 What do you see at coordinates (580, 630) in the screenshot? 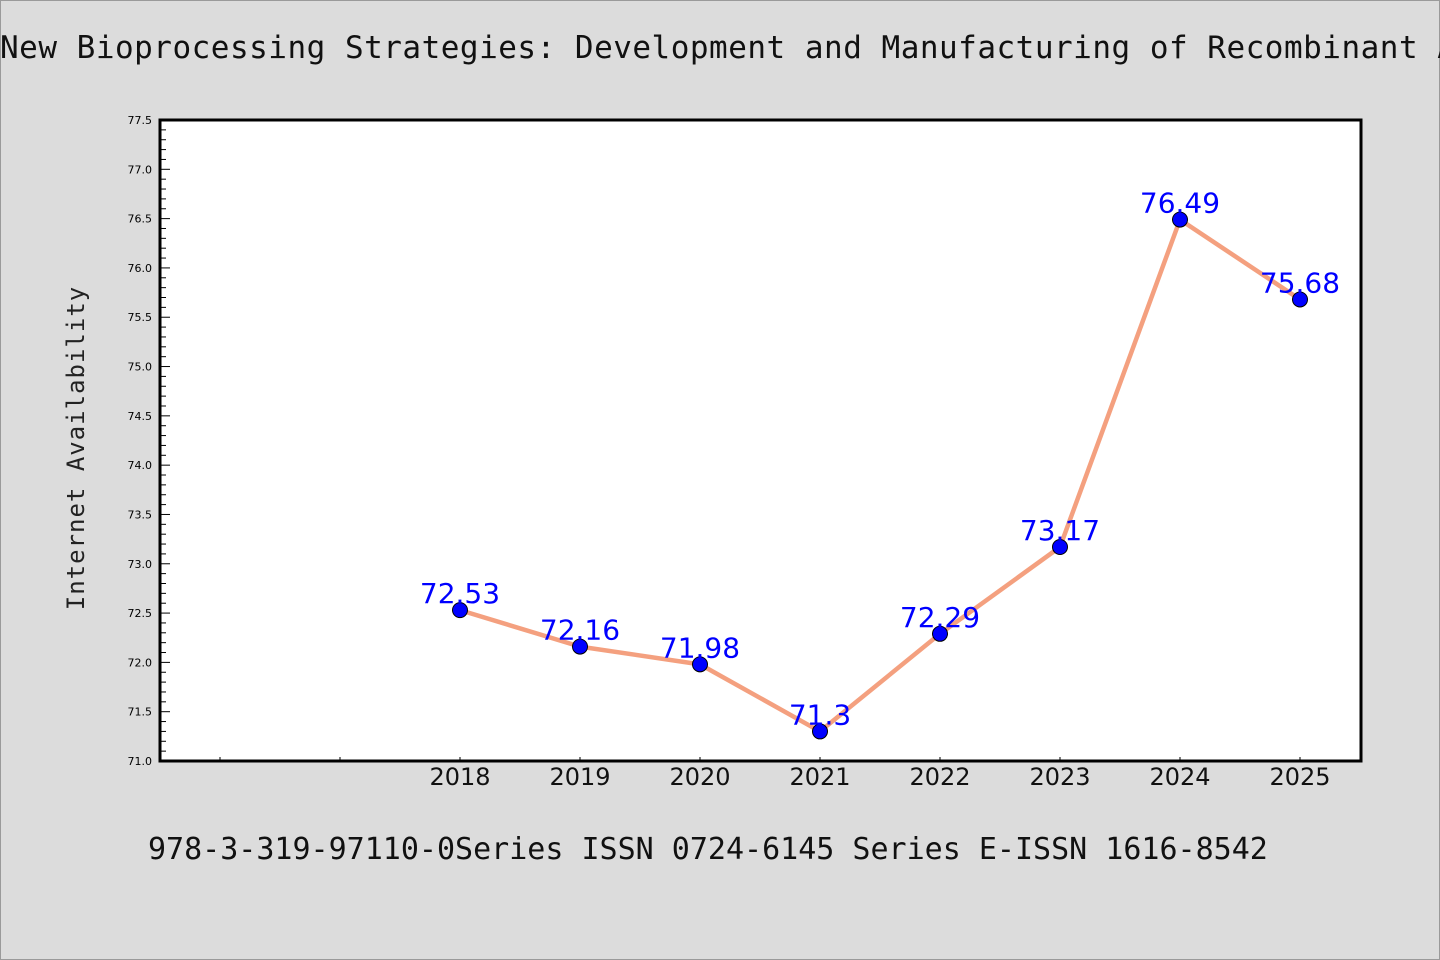
I see `data-label: 72.16` at bounding box center [580, 630].